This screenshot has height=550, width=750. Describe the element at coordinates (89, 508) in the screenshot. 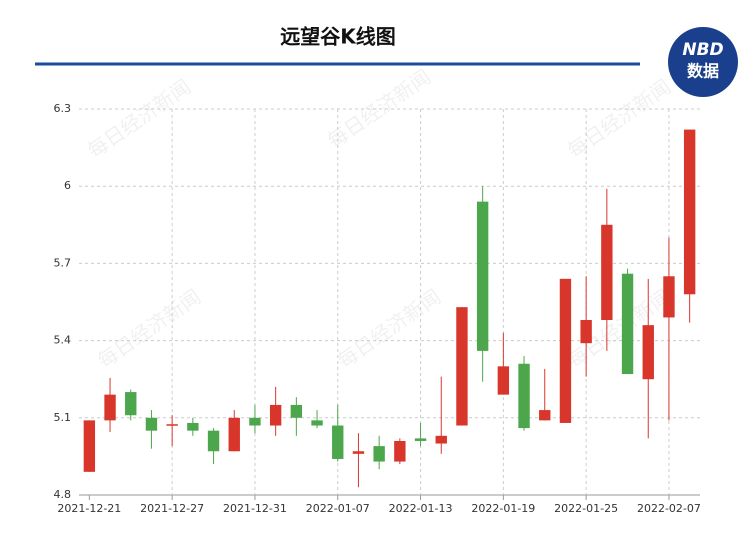

I see `x-tick-label: 2021-12-21` at that location.